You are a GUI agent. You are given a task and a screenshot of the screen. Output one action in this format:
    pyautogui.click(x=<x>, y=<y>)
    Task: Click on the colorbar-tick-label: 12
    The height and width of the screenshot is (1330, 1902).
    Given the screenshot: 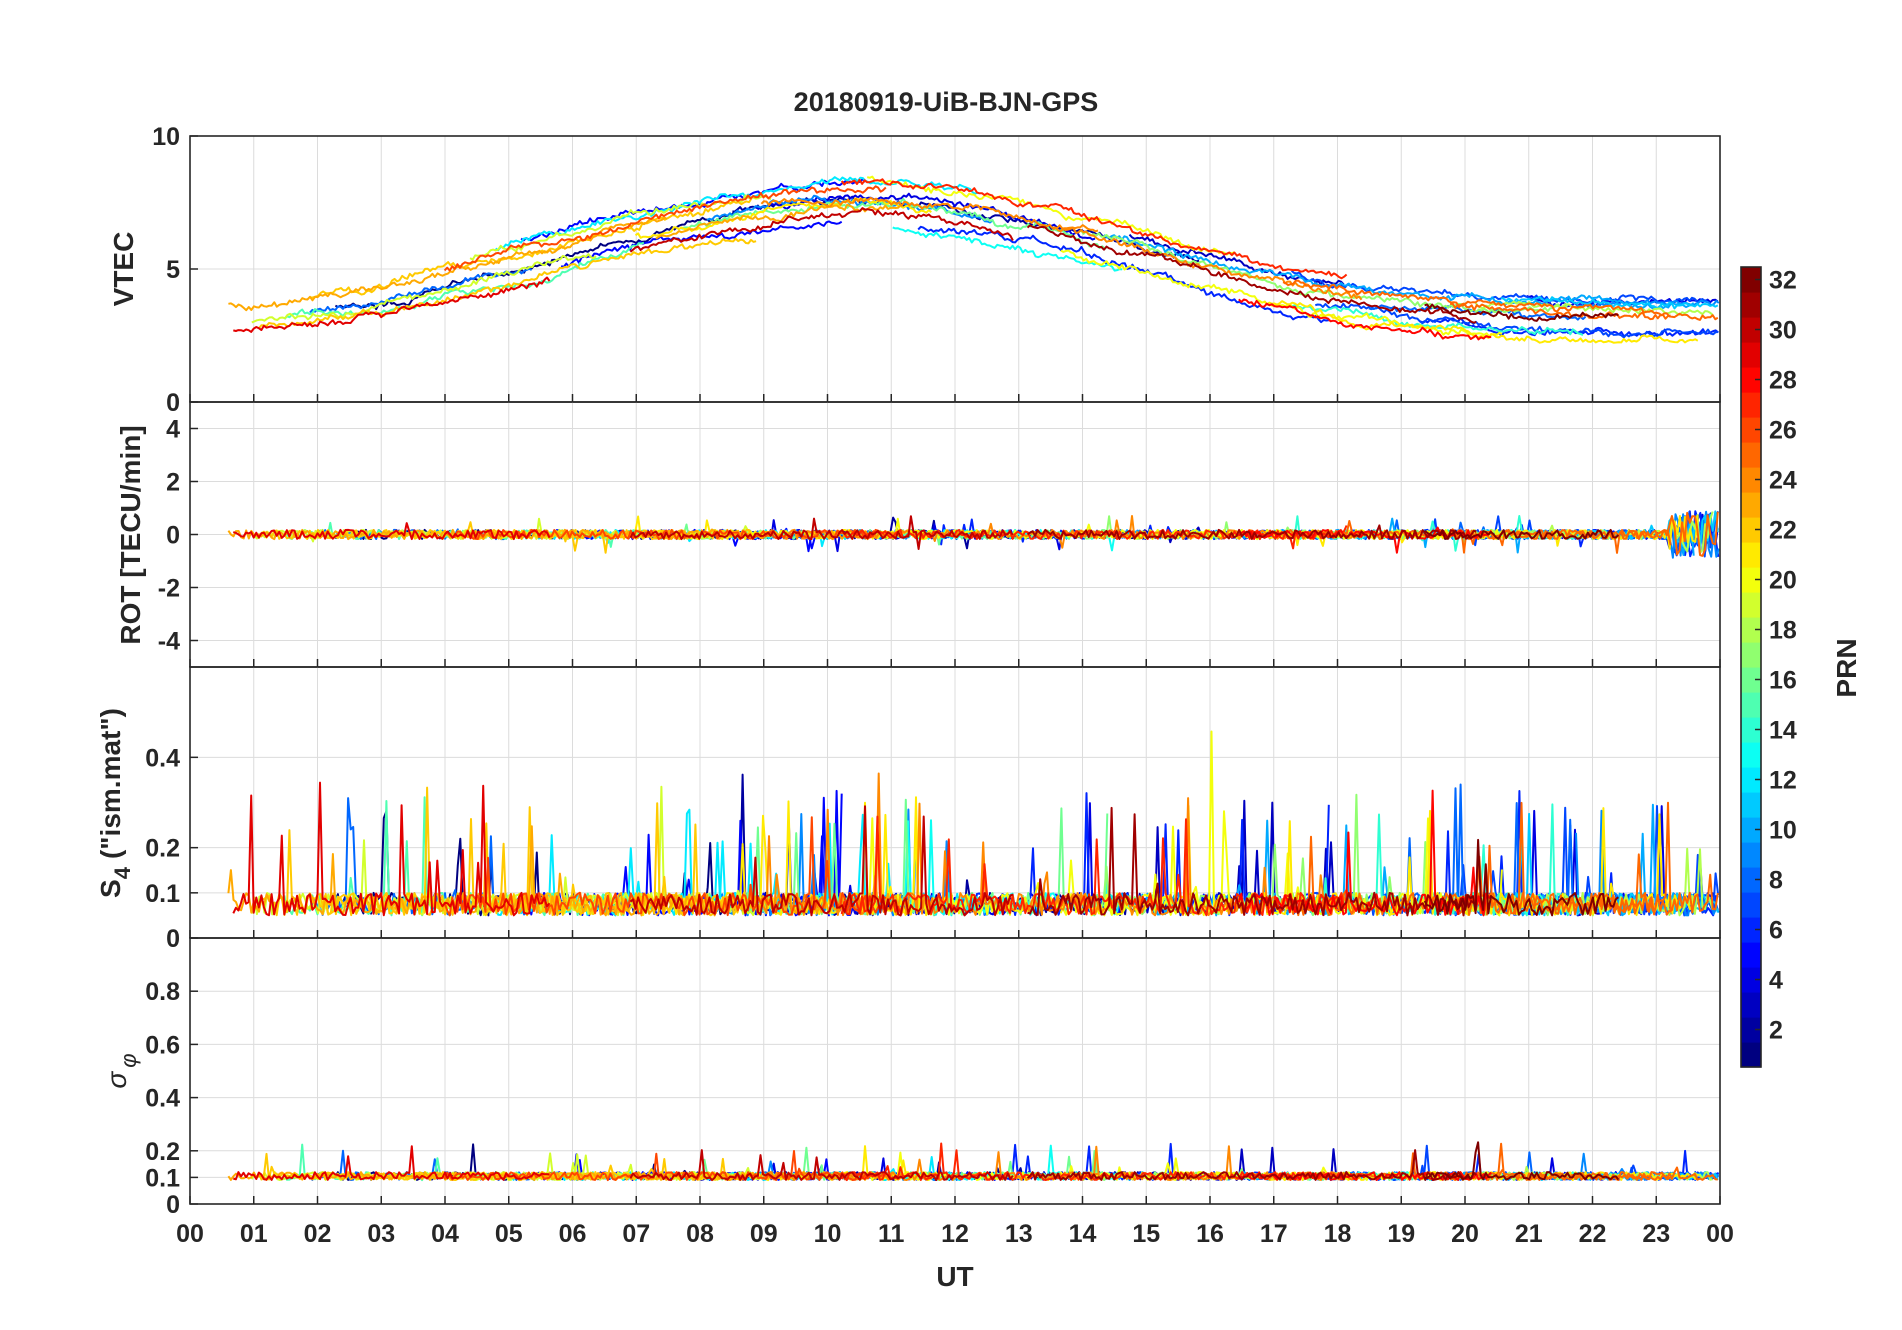 What is the action you would take?
    pyautogui.click(x=1783, y=781)
    